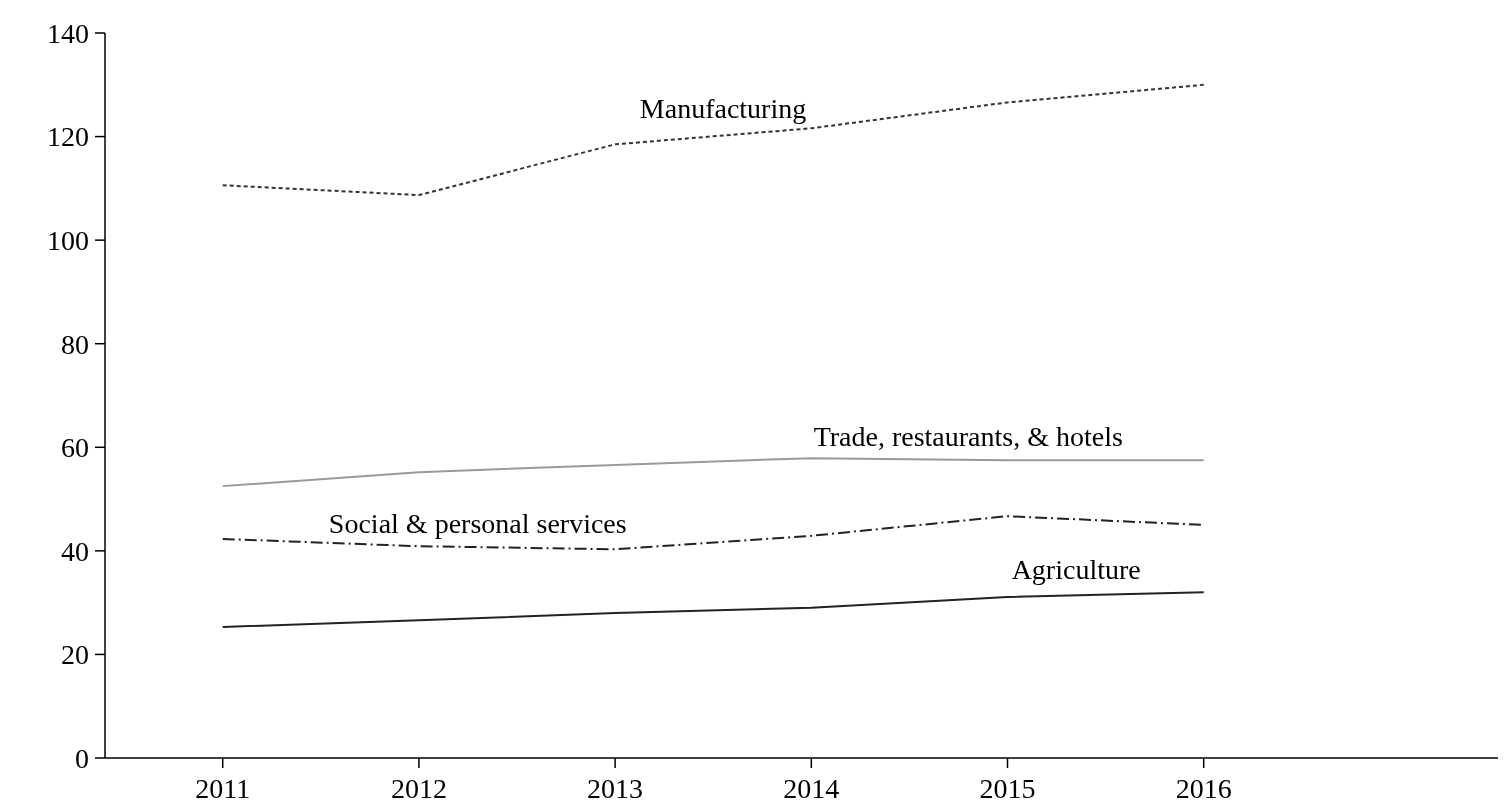 The image size is (1506, 811). What do you see at coordinates (75, 655) in the screenshot?
I see `y-tick-label: 20` at bounding box center [75, 655].